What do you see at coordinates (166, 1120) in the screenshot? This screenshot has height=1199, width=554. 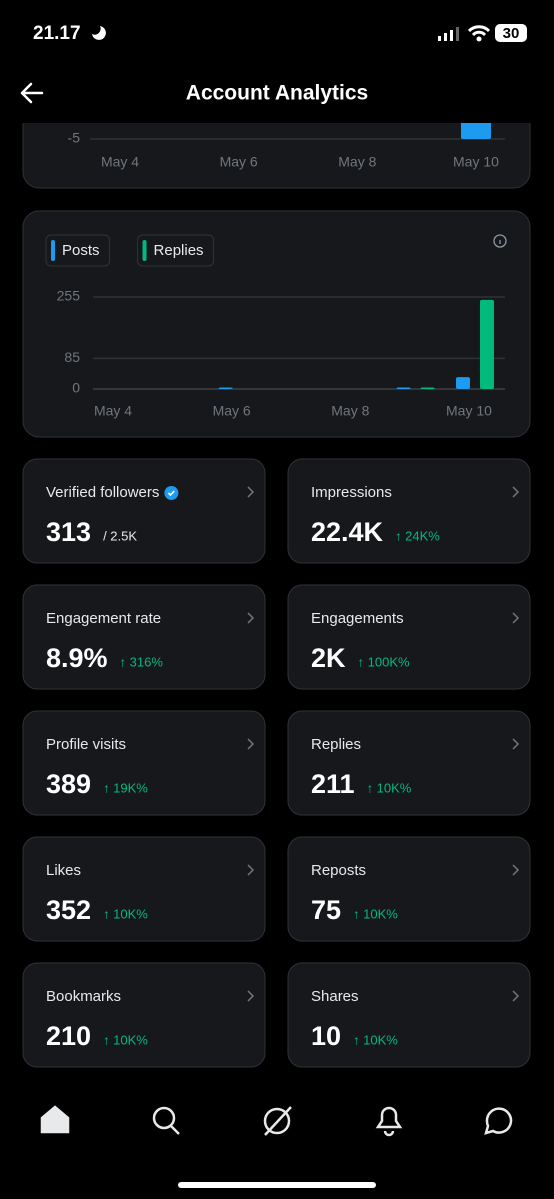 I see `search-tab` at bounding box center [166, 1120].